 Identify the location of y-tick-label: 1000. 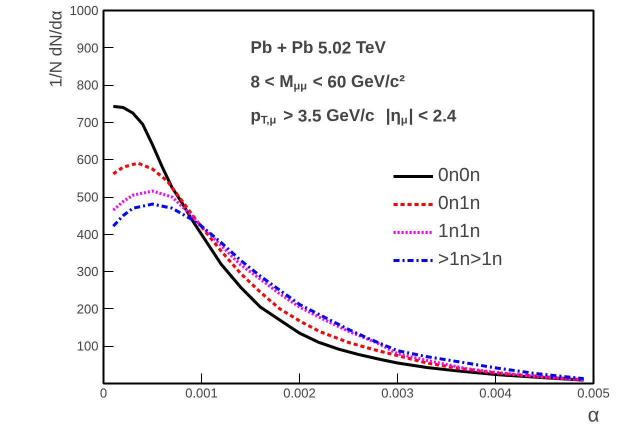
(84, 10).